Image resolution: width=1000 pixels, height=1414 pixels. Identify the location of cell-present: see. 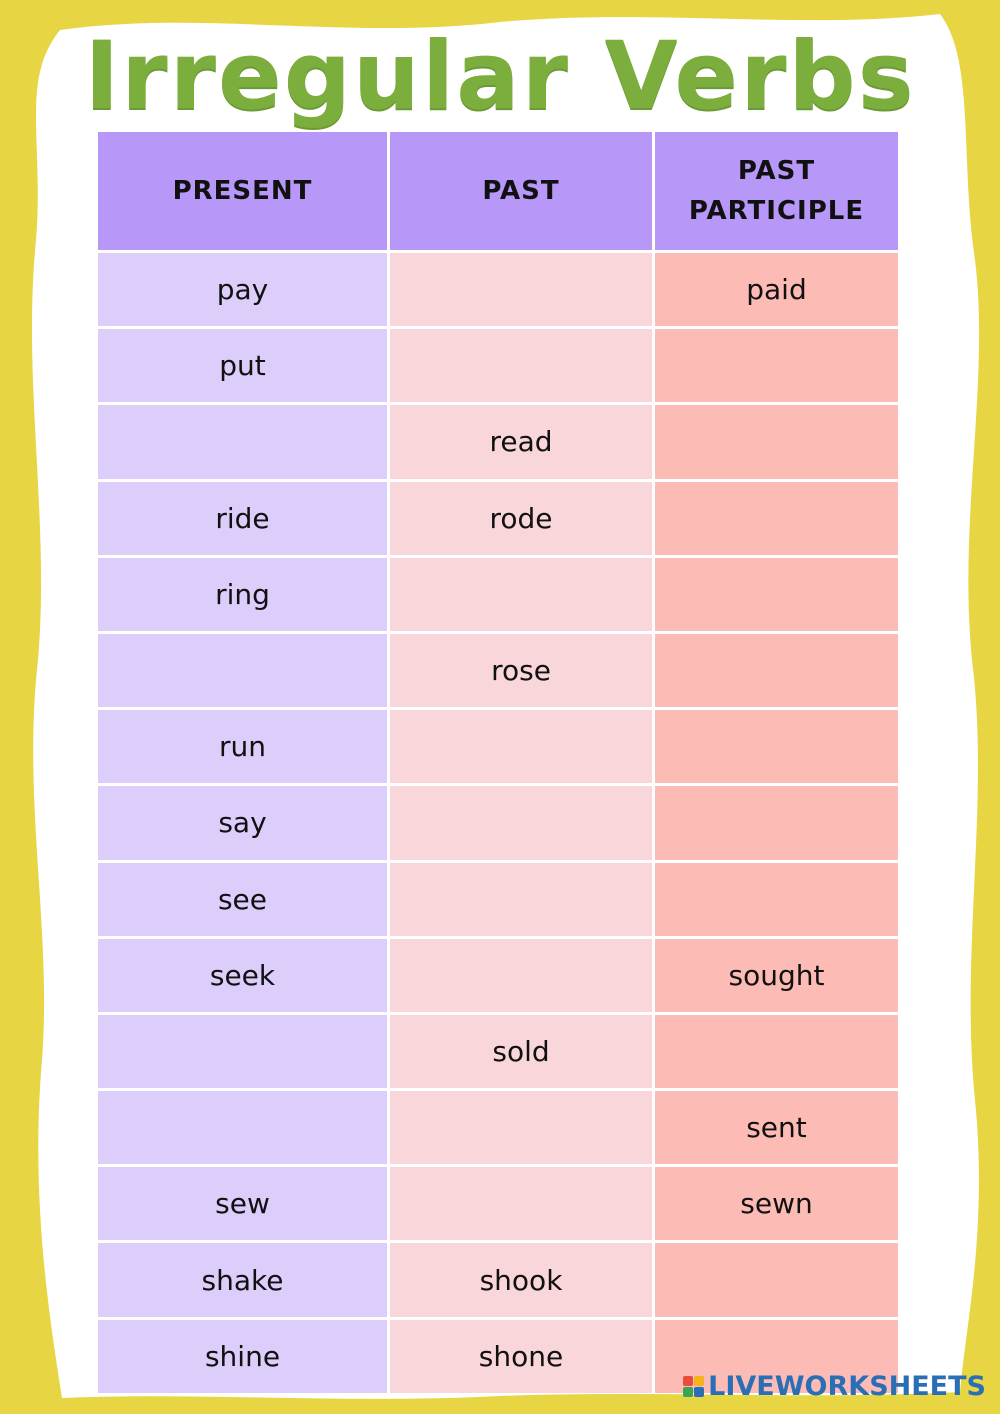
(242, 899).